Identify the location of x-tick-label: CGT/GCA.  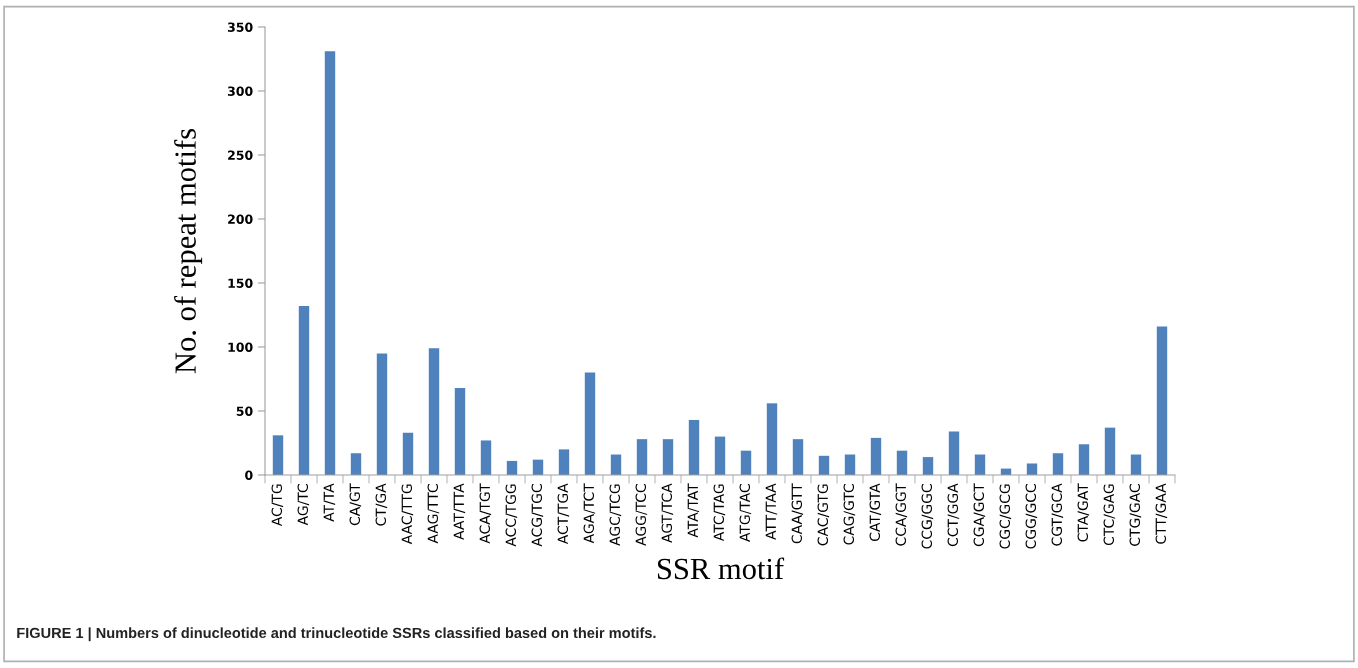
(1057, 514).